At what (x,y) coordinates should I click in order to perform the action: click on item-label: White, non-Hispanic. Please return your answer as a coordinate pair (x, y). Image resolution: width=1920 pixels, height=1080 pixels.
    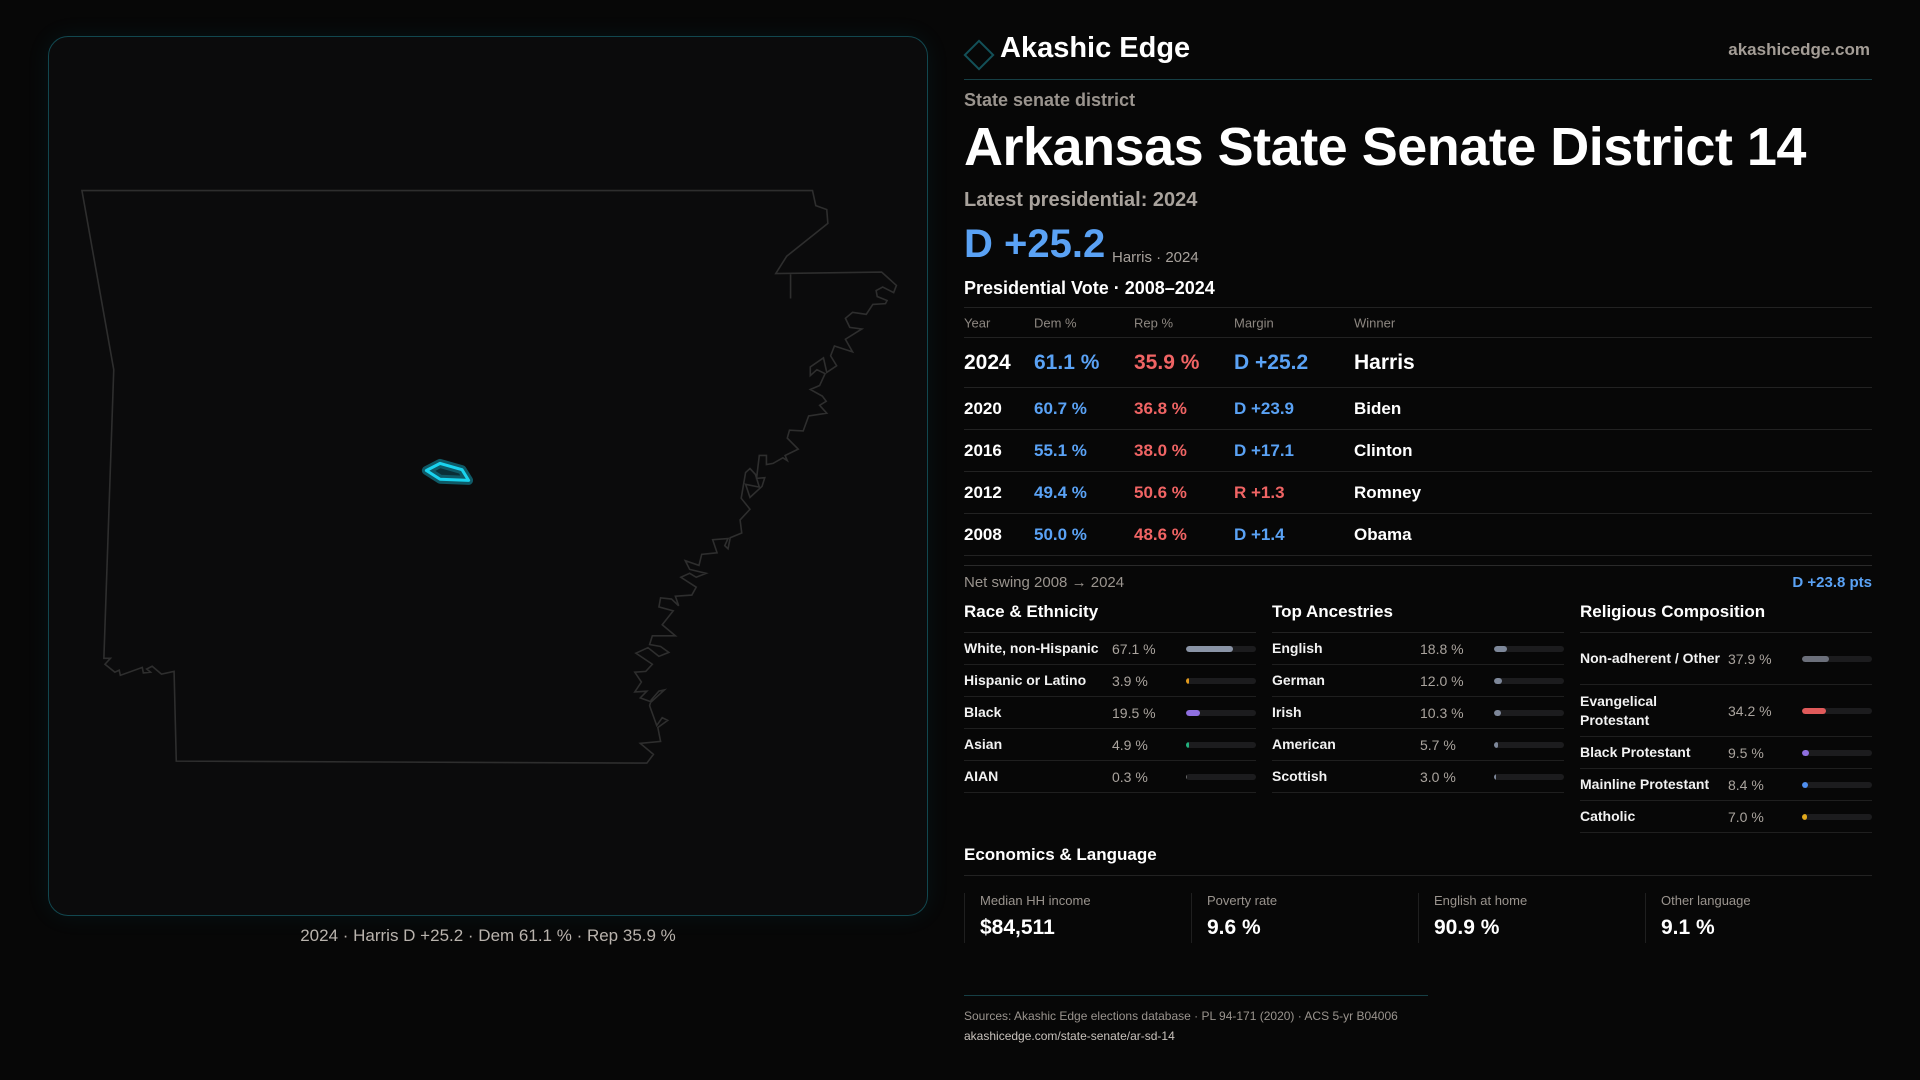
    Looking at the image, I should click on (1031, 648).